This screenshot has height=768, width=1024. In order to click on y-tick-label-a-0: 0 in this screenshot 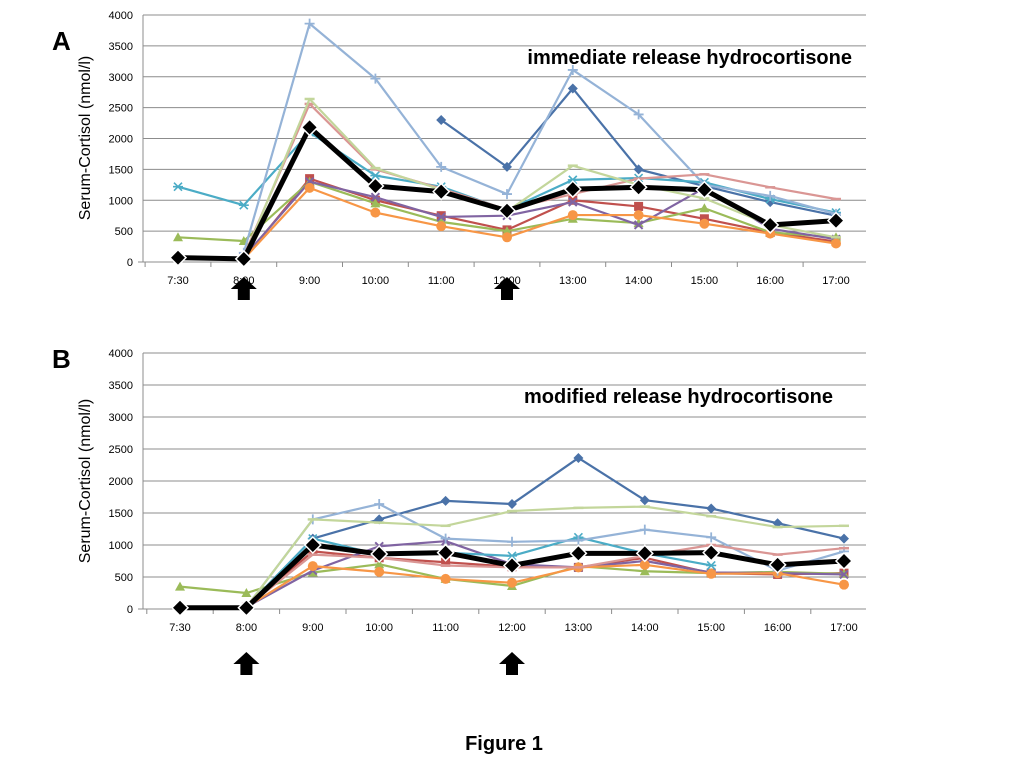, I will do `click(130, 263)`.